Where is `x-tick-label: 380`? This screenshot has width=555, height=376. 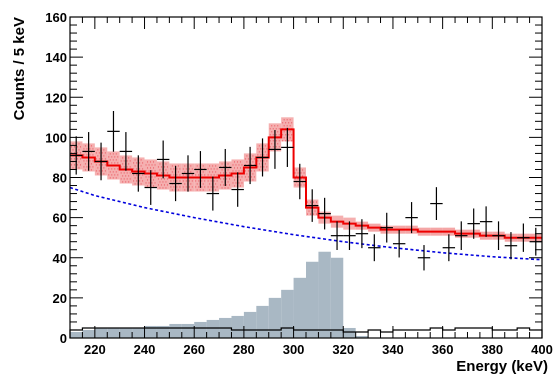
x-tick-label: 380 is located at coordinates (492, 349).